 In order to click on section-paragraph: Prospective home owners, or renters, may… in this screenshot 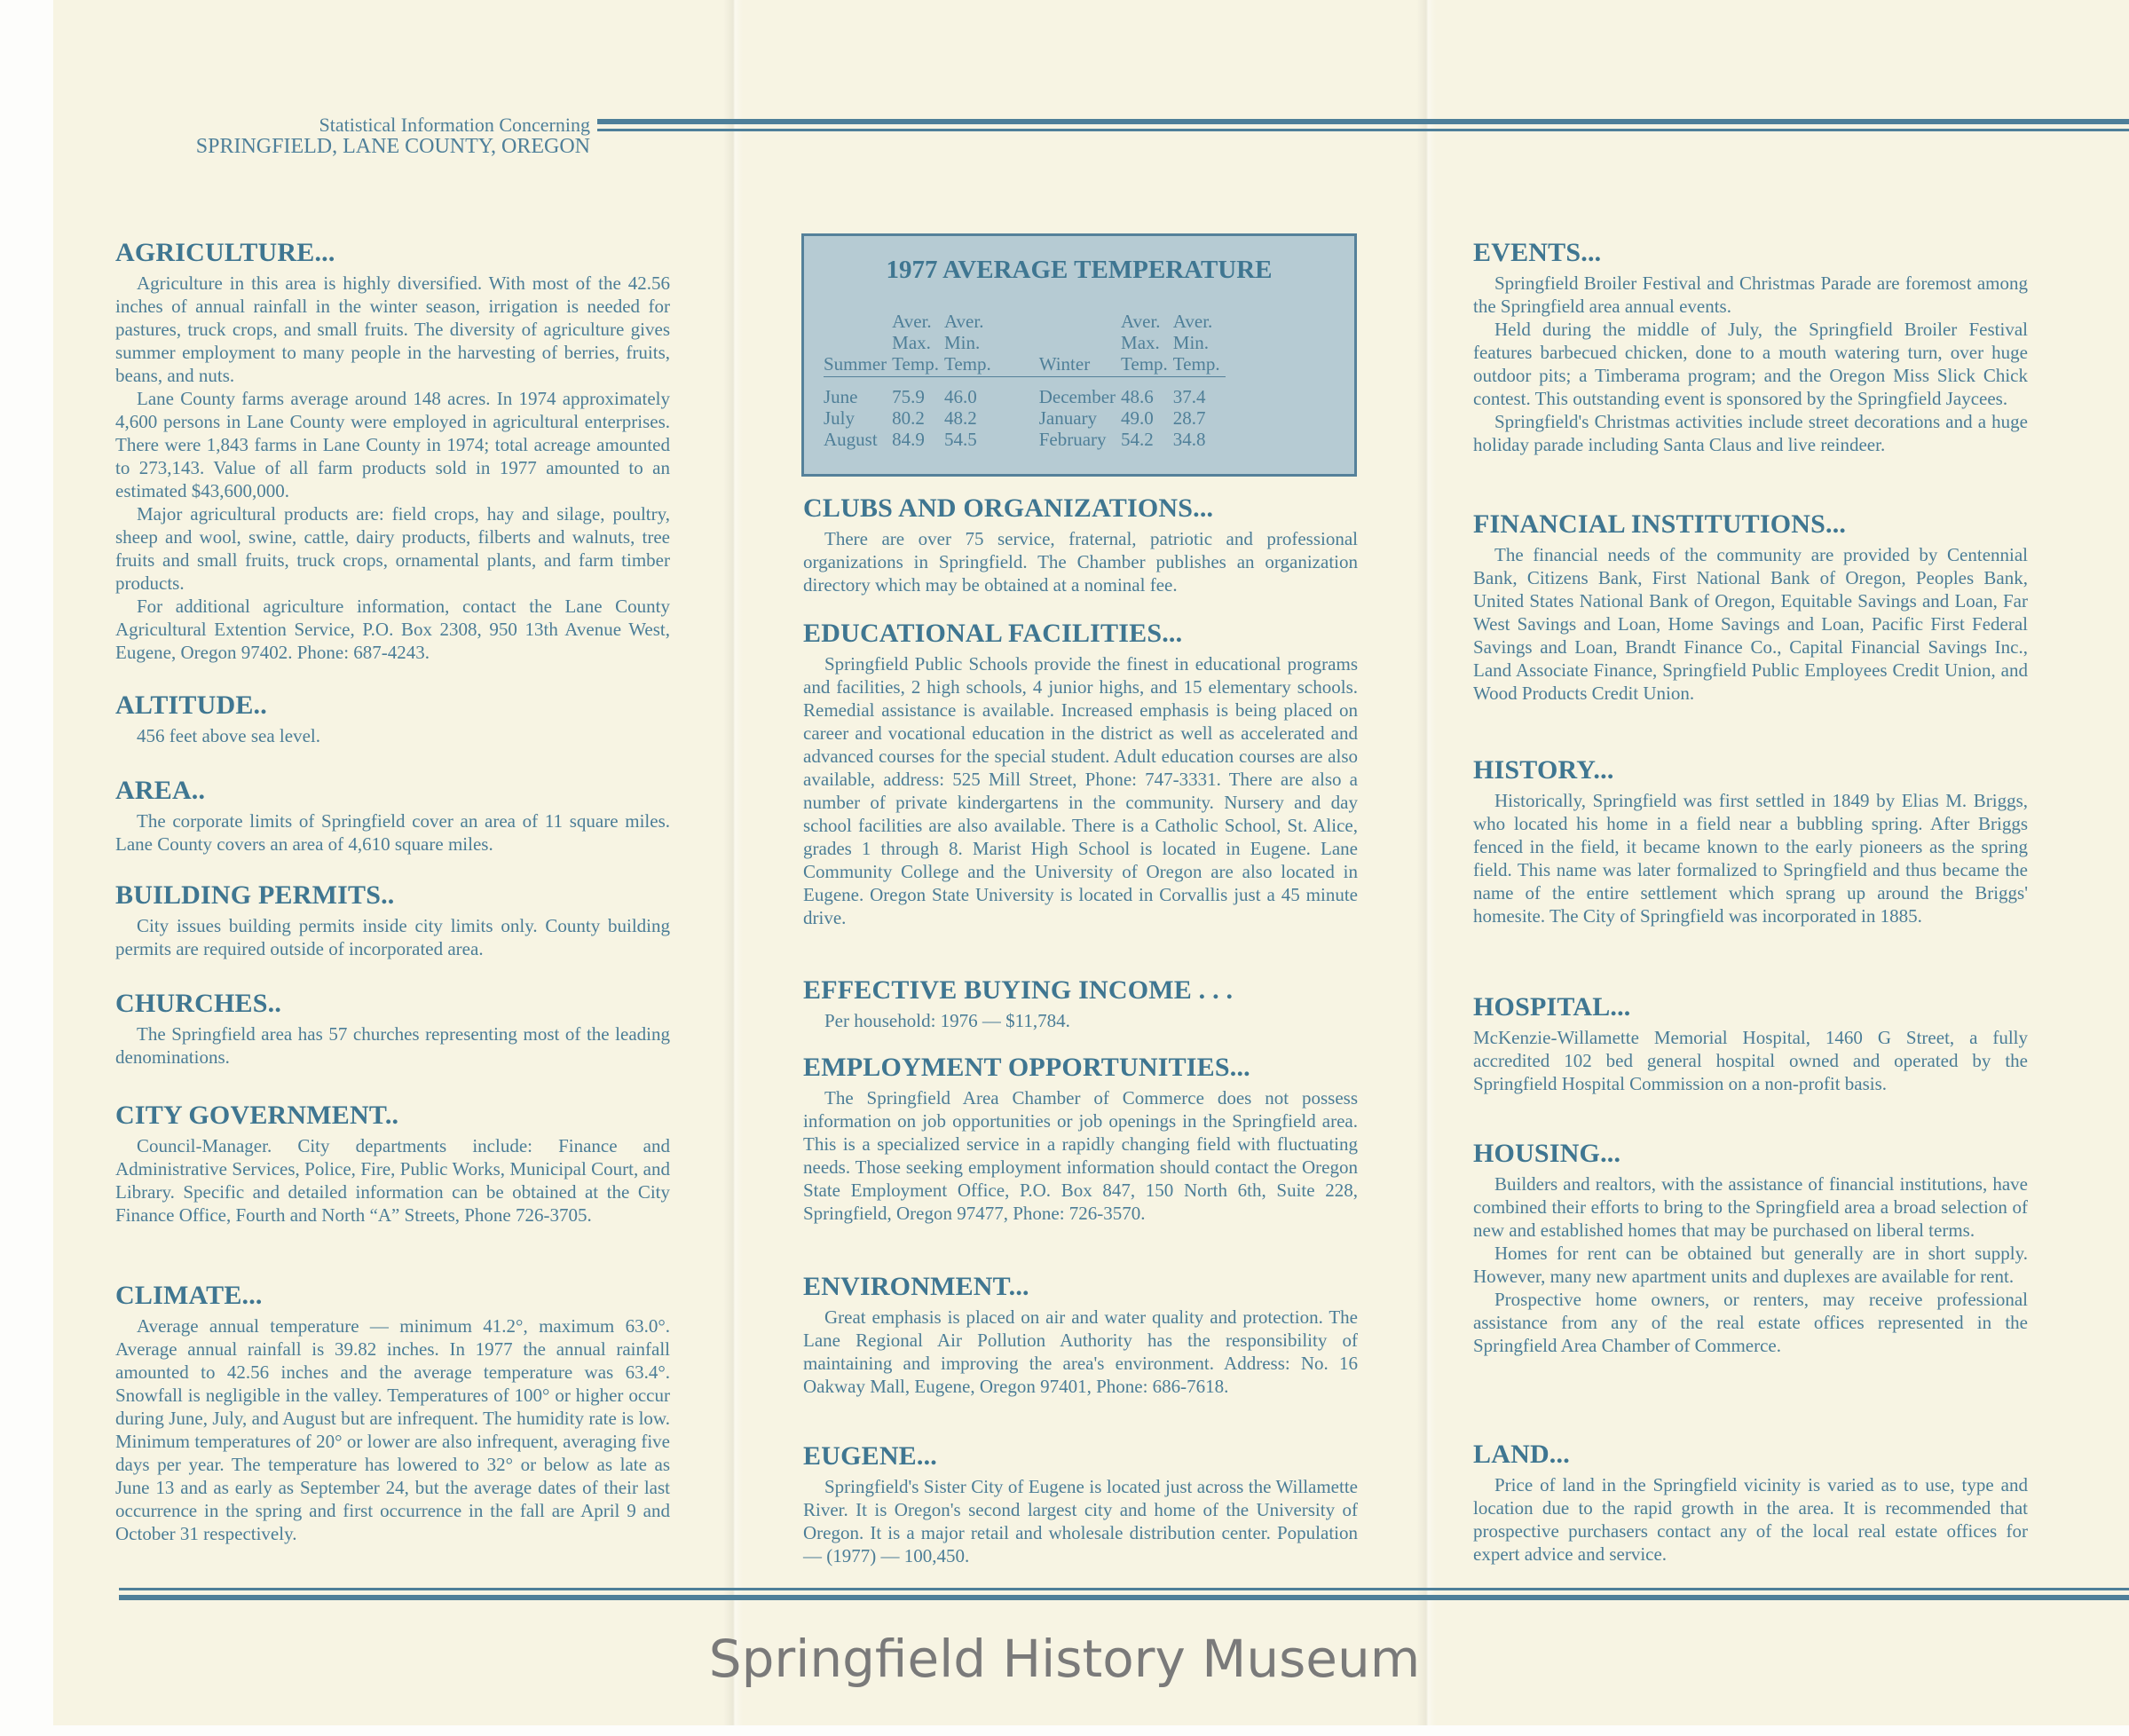, I will do `click(1750, 1322)`.